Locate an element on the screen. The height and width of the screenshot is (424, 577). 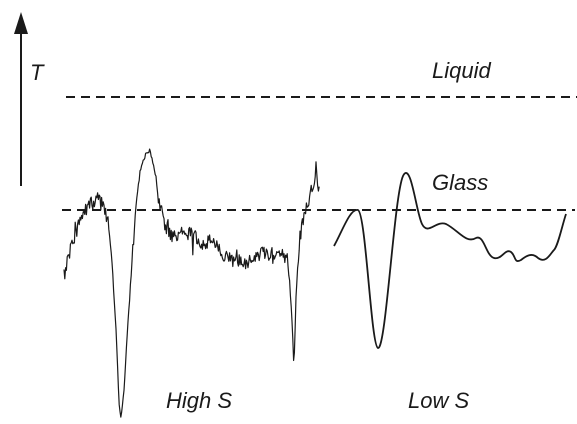
axis-label-t: T is located at coordinates (37, 72).